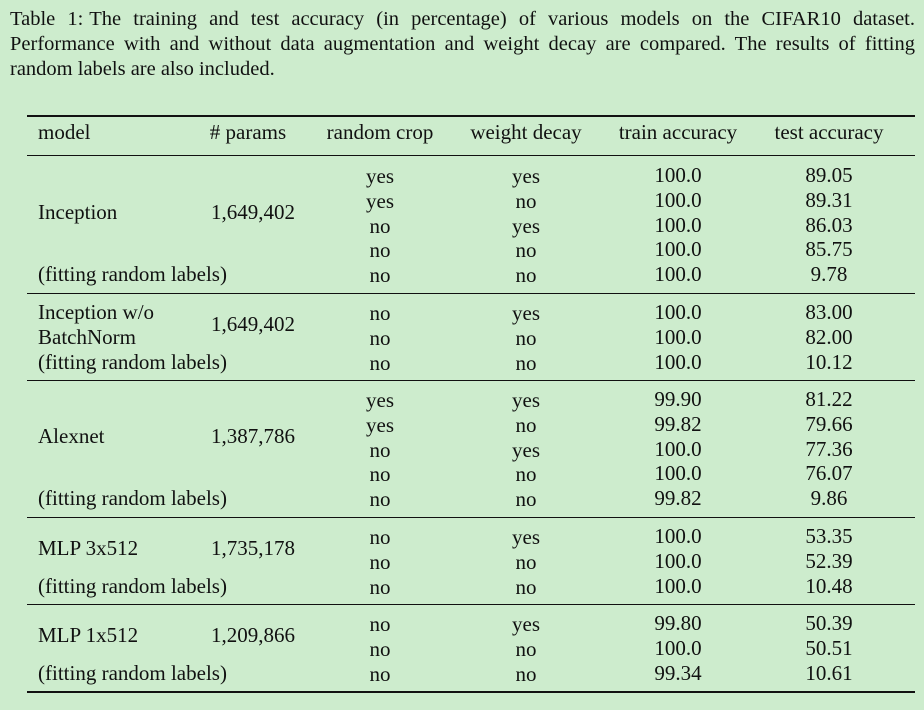 The height and width of the screenshot is (710, 924). I want to click on table-top-rule, so click(471, 116).